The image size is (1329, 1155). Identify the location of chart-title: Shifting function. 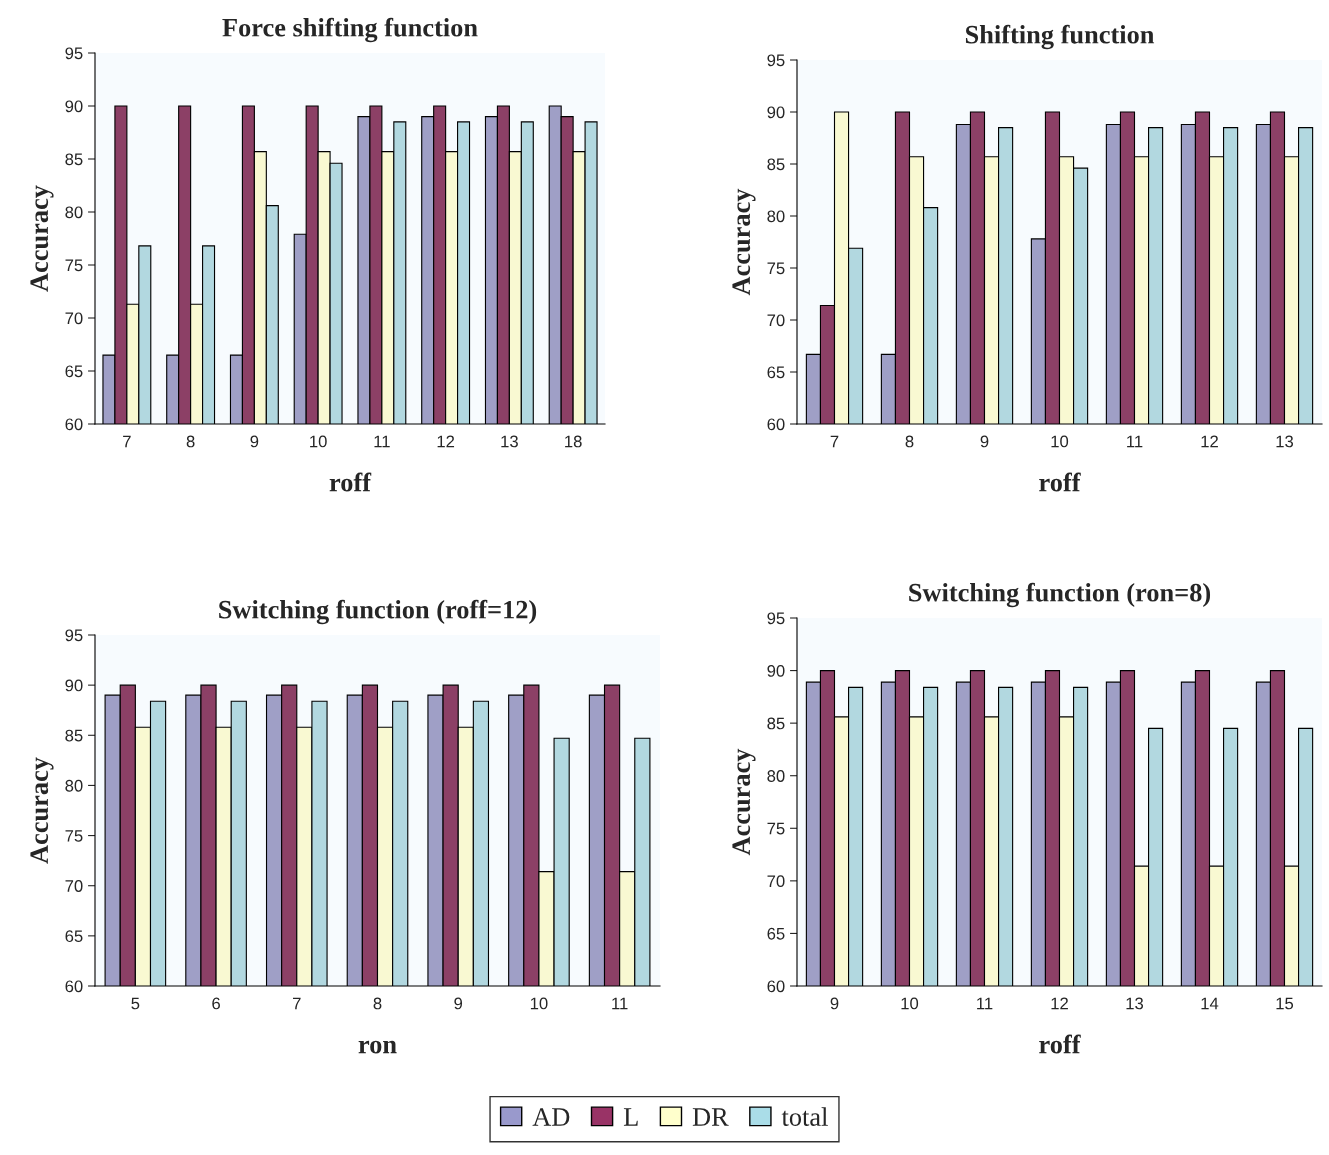
(1060, 37).